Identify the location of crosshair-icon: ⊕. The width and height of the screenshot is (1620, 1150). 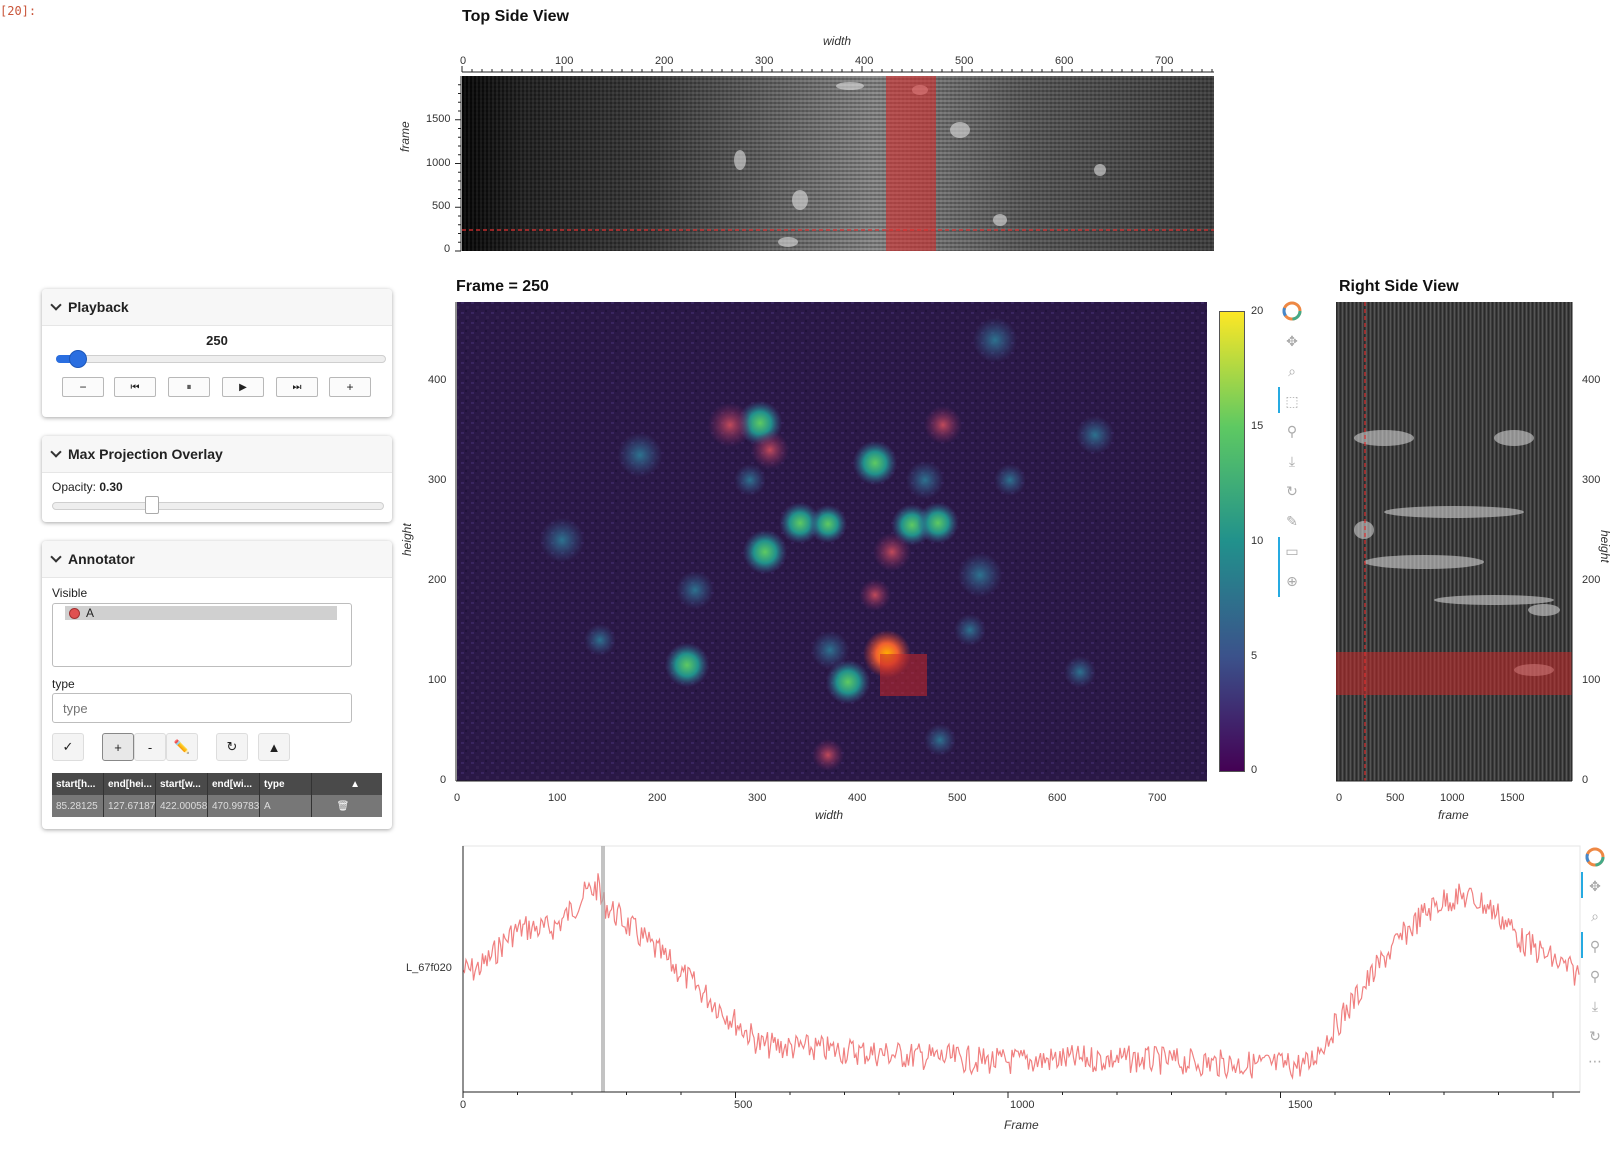
(1292, 580).